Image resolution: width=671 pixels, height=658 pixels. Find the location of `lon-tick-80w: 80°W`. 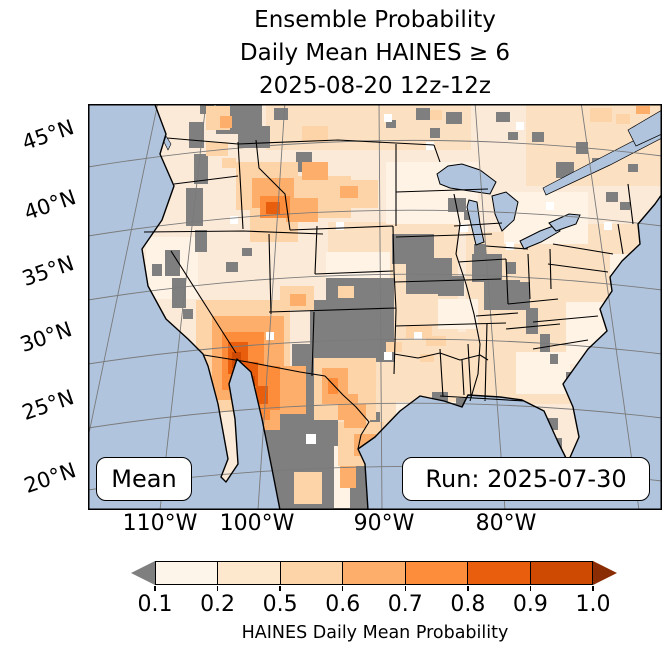

lon-tick-80w: 80°W is located at coordinates (506, 523).